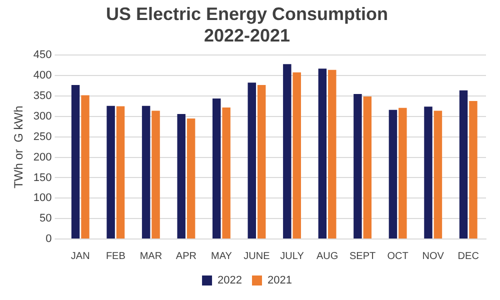  I want to click on x-tick-label: SEPT, so click(362, 256).